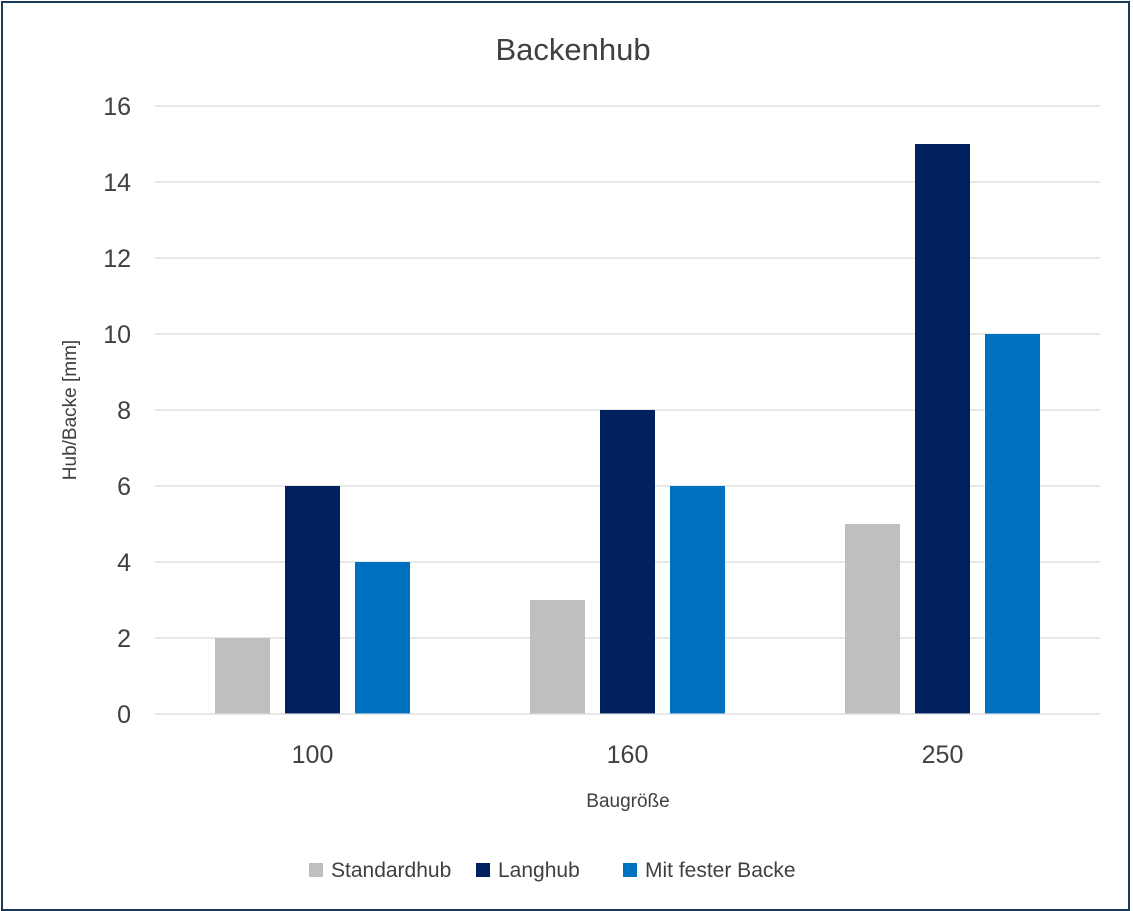  Describe the element at coordinates (117, 335) in the screenshot. I see `y-tick-label: 10` at that location.